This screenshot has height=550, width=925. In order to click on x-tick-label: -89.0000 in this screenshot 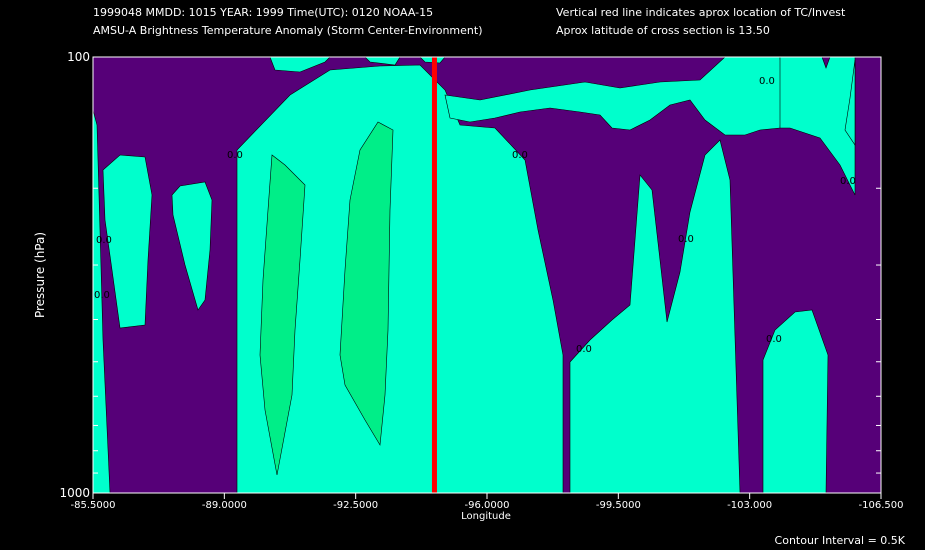, I will do `click(224, 505)`.